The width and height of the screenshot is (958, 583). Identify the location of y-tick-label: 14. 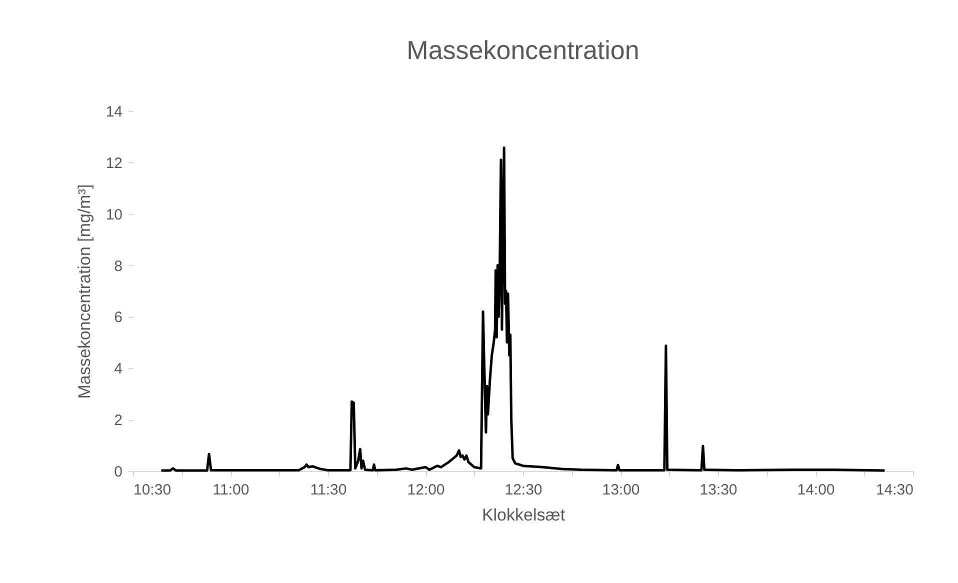
(114, 112).